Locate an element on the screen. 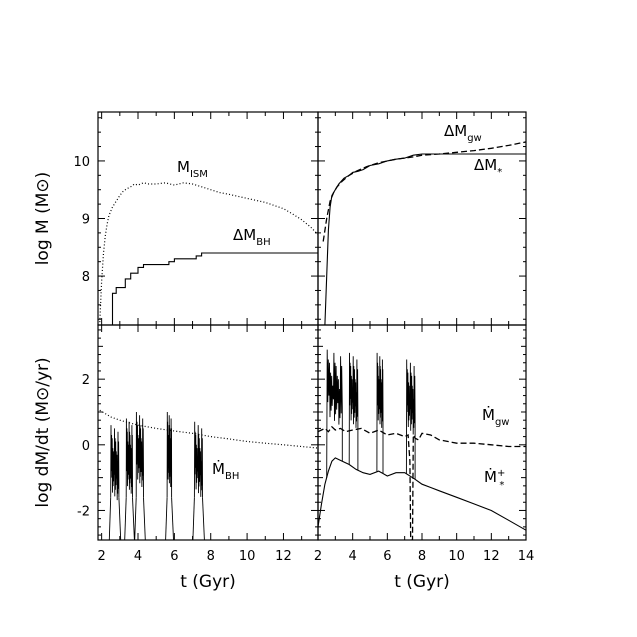  bottom-left-xtick-label: 10 is located at coordinates (247, 556).